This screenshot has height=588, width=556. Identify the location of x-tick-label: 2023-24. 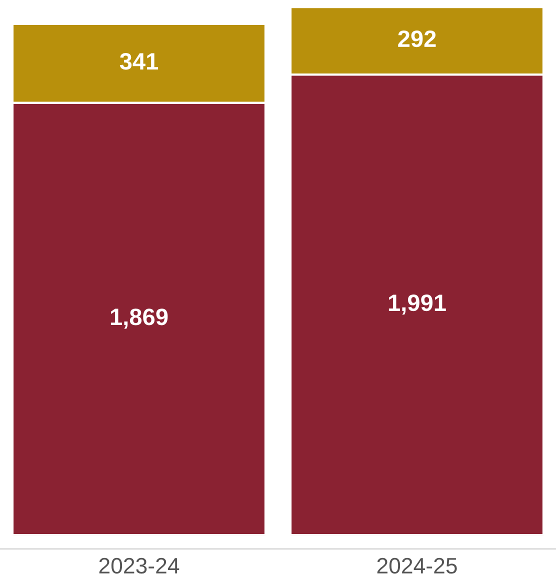
(139, 566).